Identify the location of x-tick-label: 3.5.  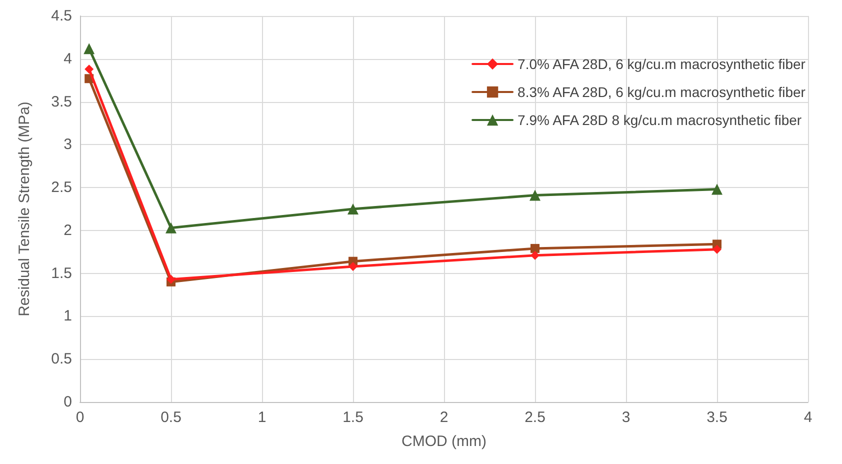
(717, 417).